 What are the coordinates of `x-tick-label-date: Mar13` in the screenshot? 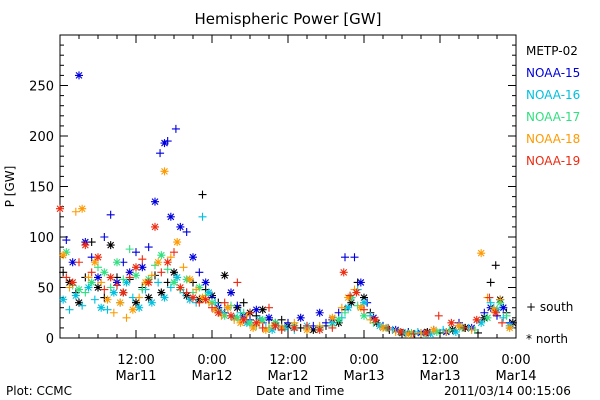 It's located at (363, 376).